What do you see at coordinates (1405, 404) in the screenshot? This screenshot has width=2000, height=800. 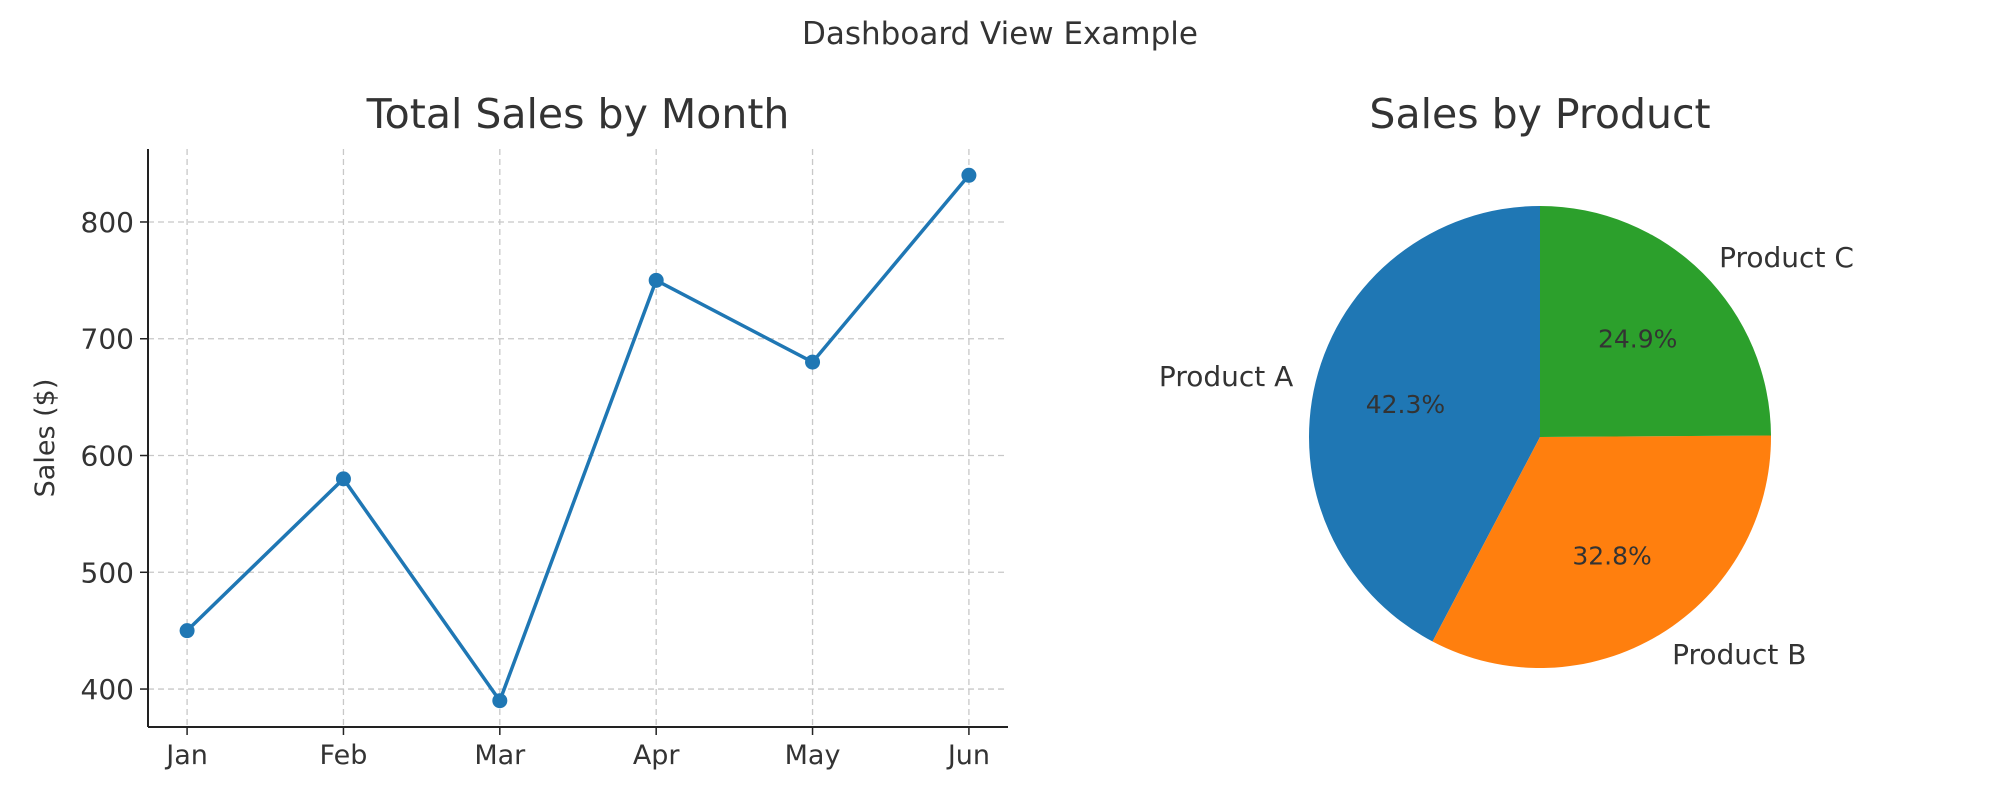 I see `slice-pct-product-a: 42.3%` at bounding box center [1405, 404].